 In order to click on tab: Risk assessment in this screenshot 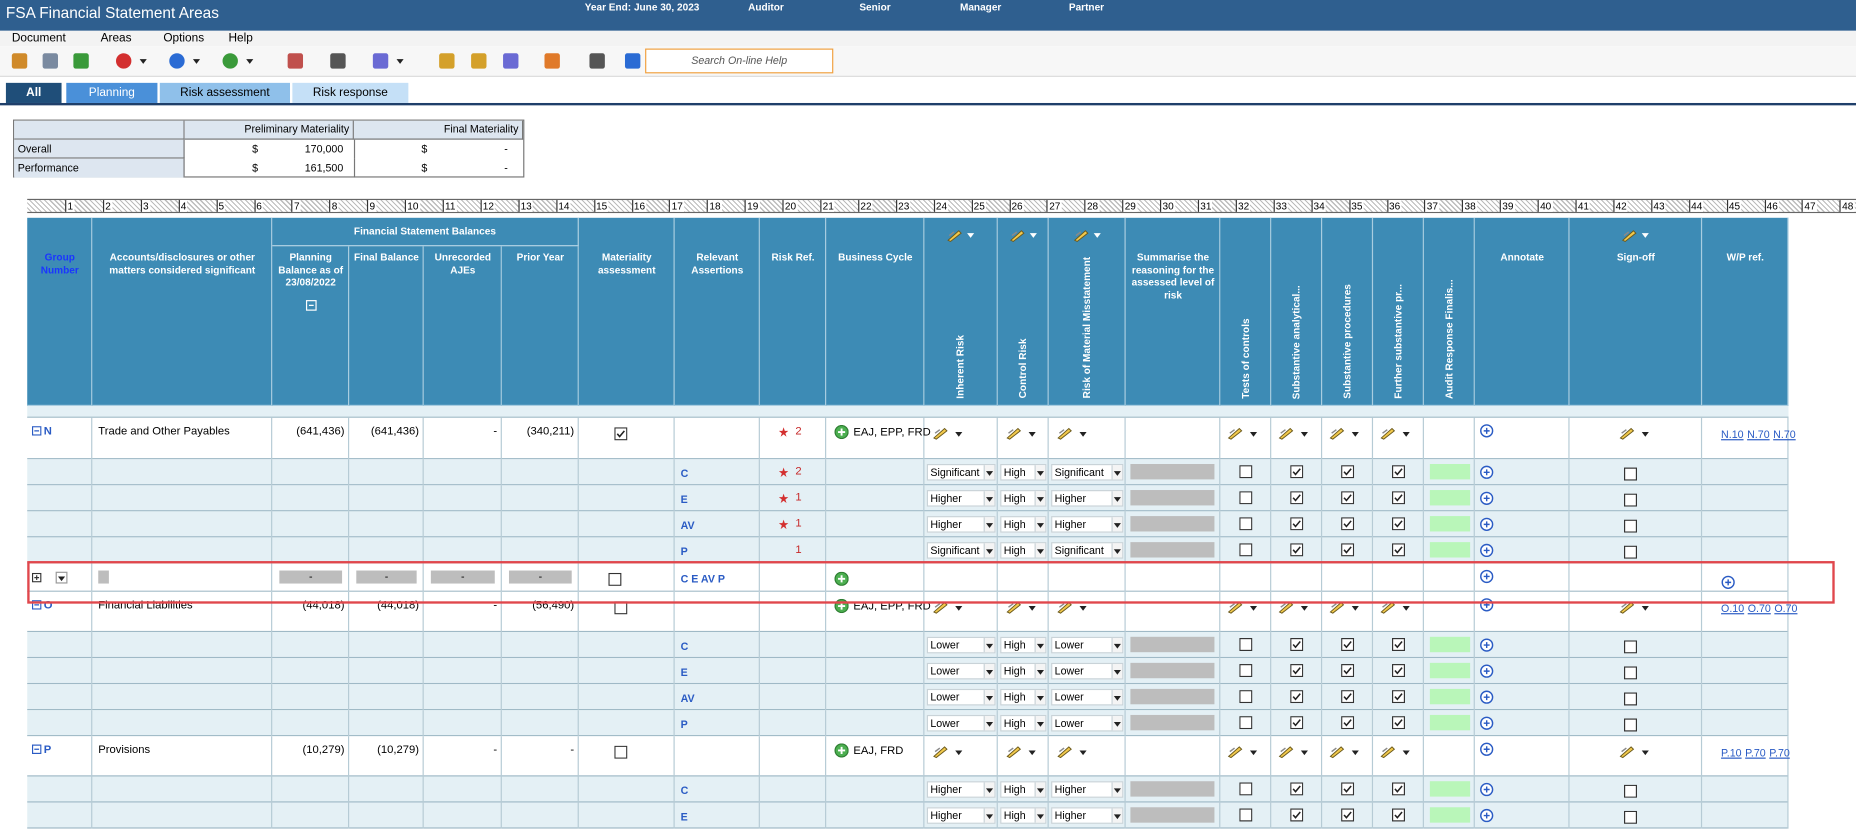, I will do `click(224, 92)`.